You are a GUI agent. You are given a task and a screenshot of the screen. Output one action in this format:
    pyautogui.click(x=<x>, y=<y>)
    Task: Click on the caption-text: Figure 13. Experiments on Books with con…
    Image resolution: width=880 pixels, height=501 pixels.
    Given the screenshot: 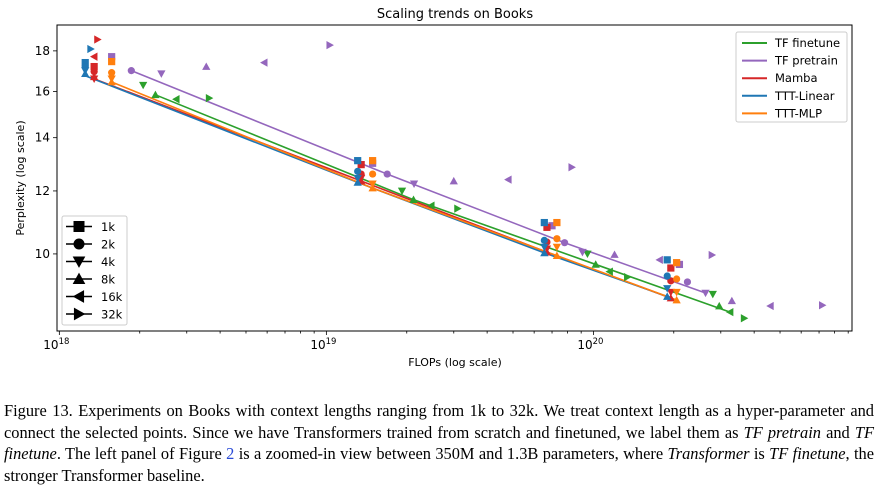 What is the action you would take?
    pyautogui.click(x=439, y=421)
    